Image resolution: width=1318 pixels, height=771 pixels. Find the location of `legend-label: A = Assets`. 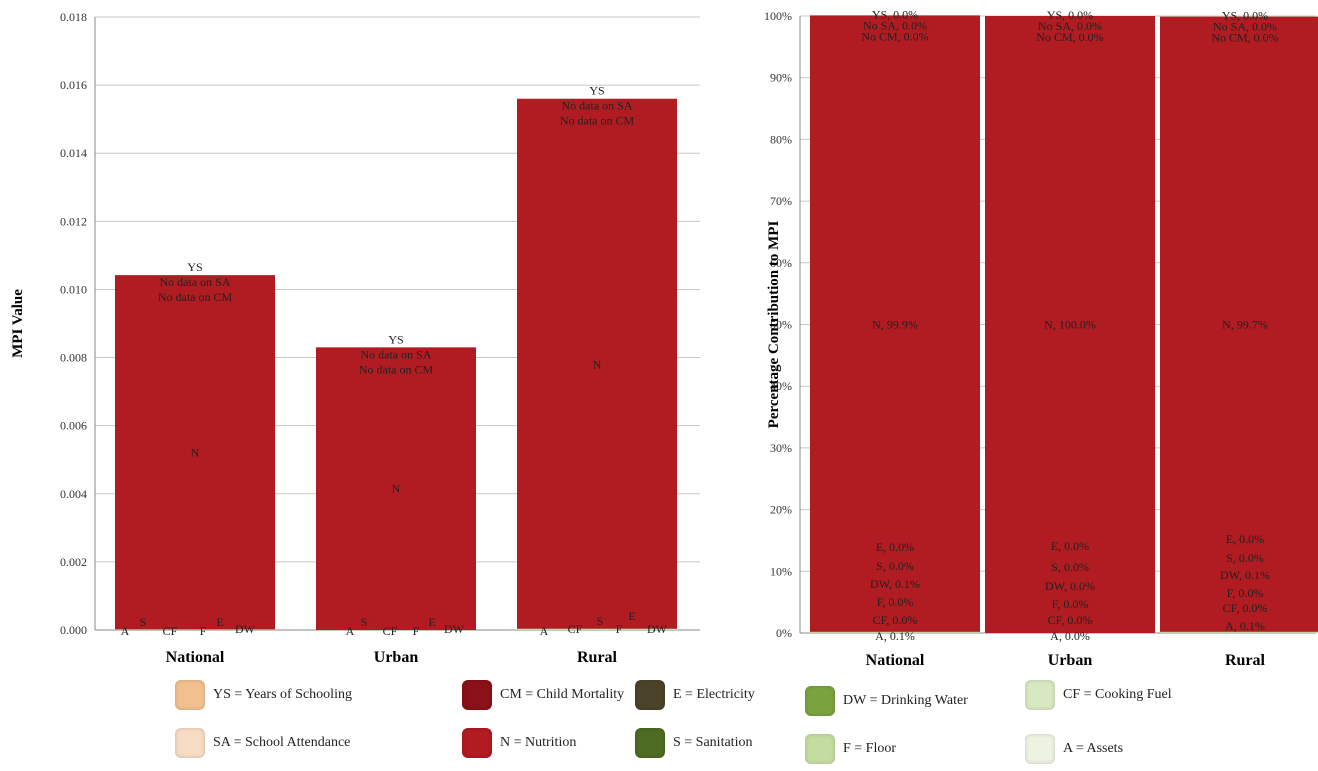

legend-label: A = Assets is located at coordinates (1093, 748).